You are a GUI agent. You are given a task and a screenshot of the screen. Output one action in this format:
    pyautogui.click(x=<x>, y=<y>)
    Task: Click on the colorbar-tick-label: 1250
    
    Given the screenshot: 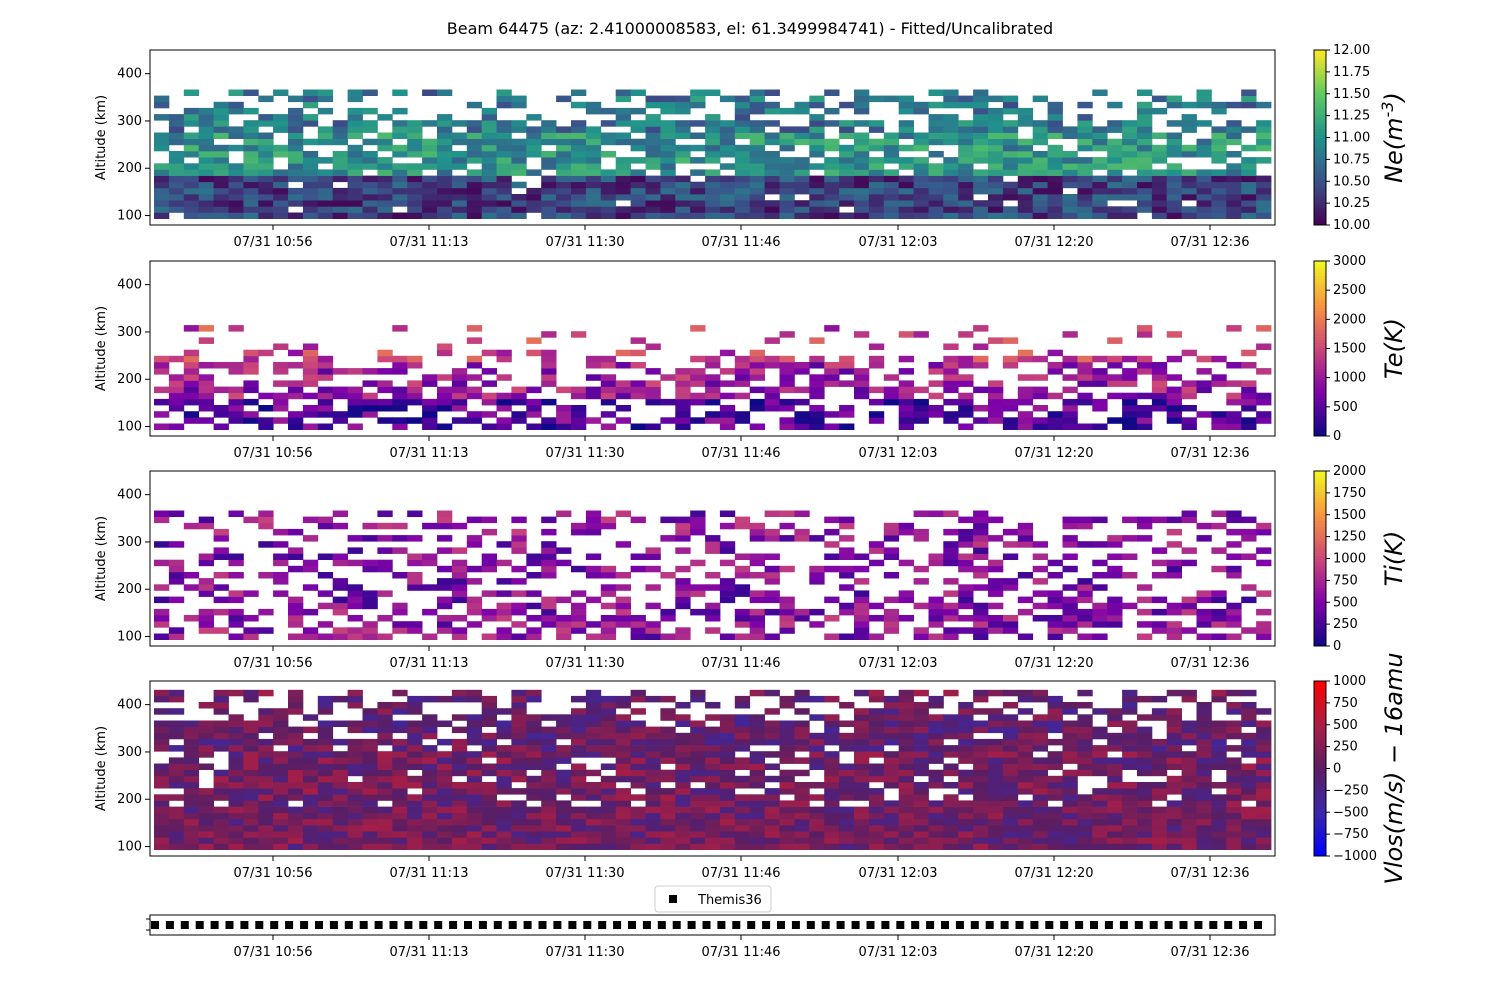 What is the action you would take?
    pyautogui.click(x=1349, y=537)
    